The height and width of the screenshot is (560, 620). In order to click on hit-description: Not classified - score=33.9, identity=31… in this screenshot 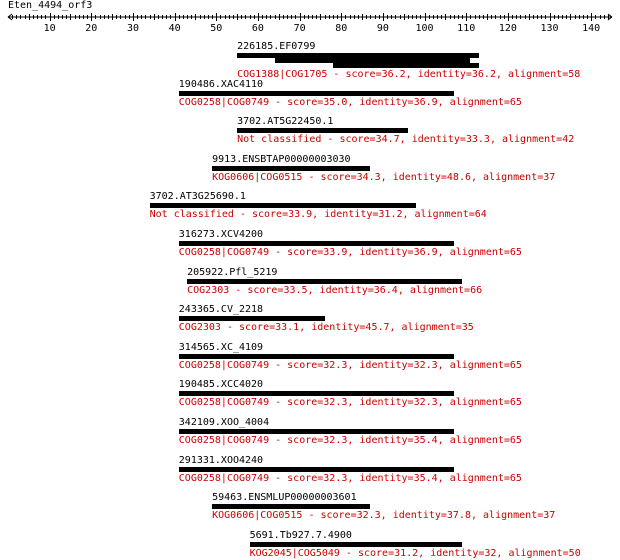, I will do `click(318, 215)`.